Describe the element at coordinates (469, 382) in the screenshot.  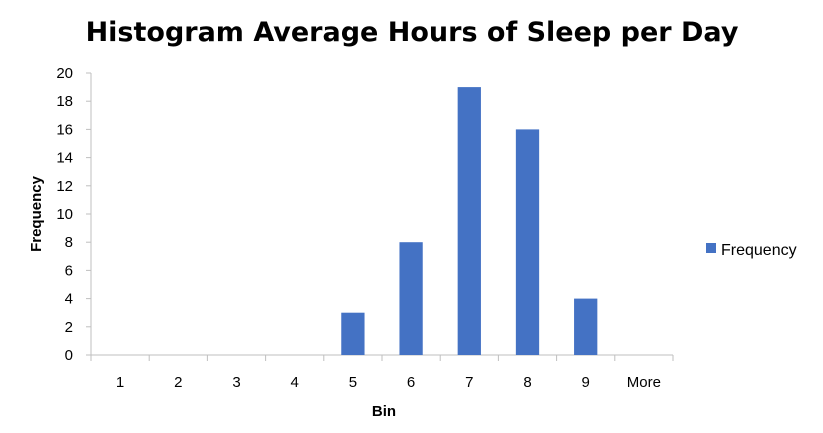
I see `x-tick-label: 7` at that location.